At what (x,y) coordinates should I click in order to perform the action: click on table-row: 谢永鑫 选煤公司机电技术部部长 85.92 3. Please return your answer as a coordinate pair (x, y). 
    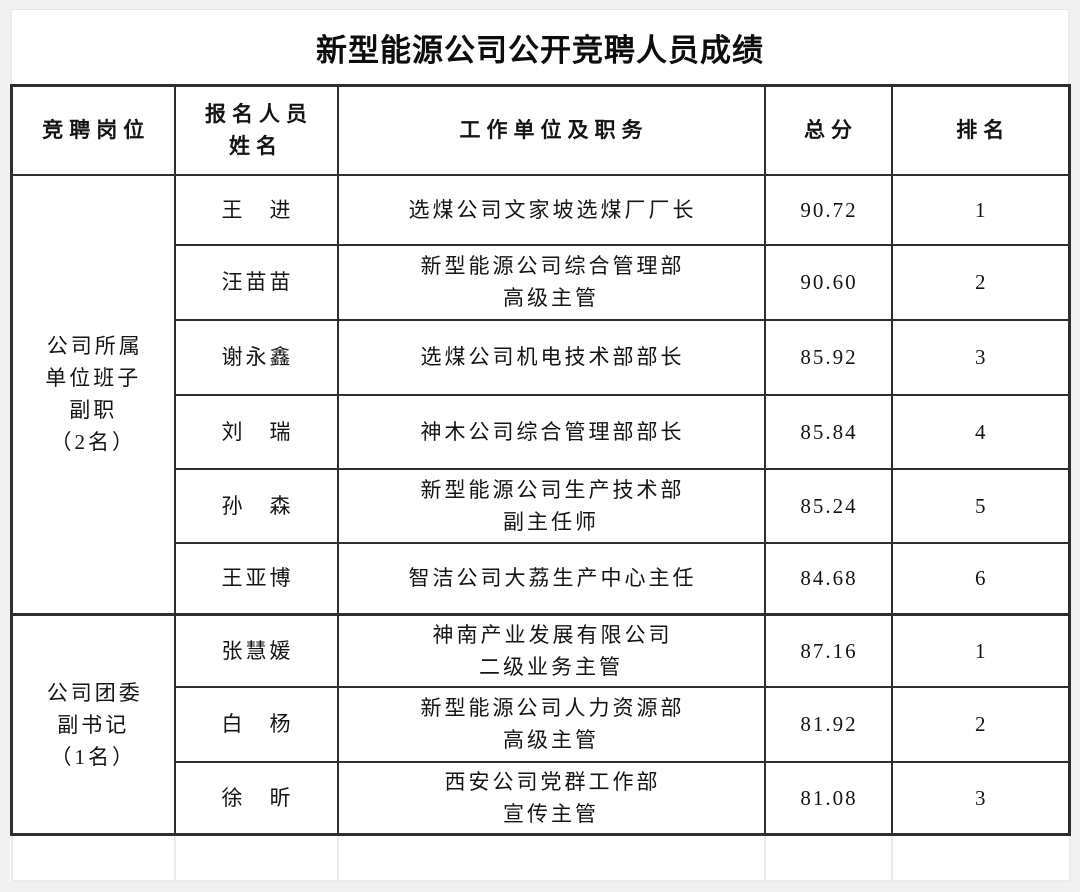
    Looking at the image, I should click on (541, 357).